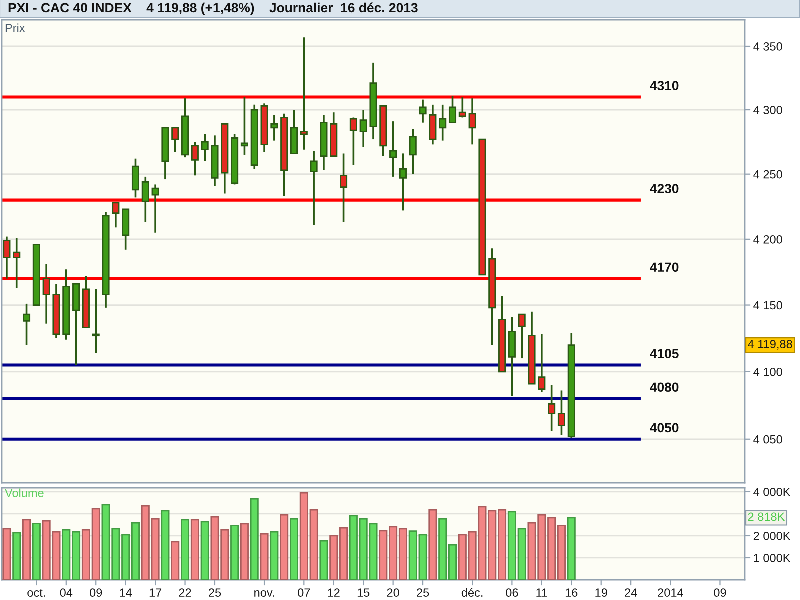 The height and width of the screenshot is (600, 800). I want to click on x-tick-label: nov., so click(264, 594).